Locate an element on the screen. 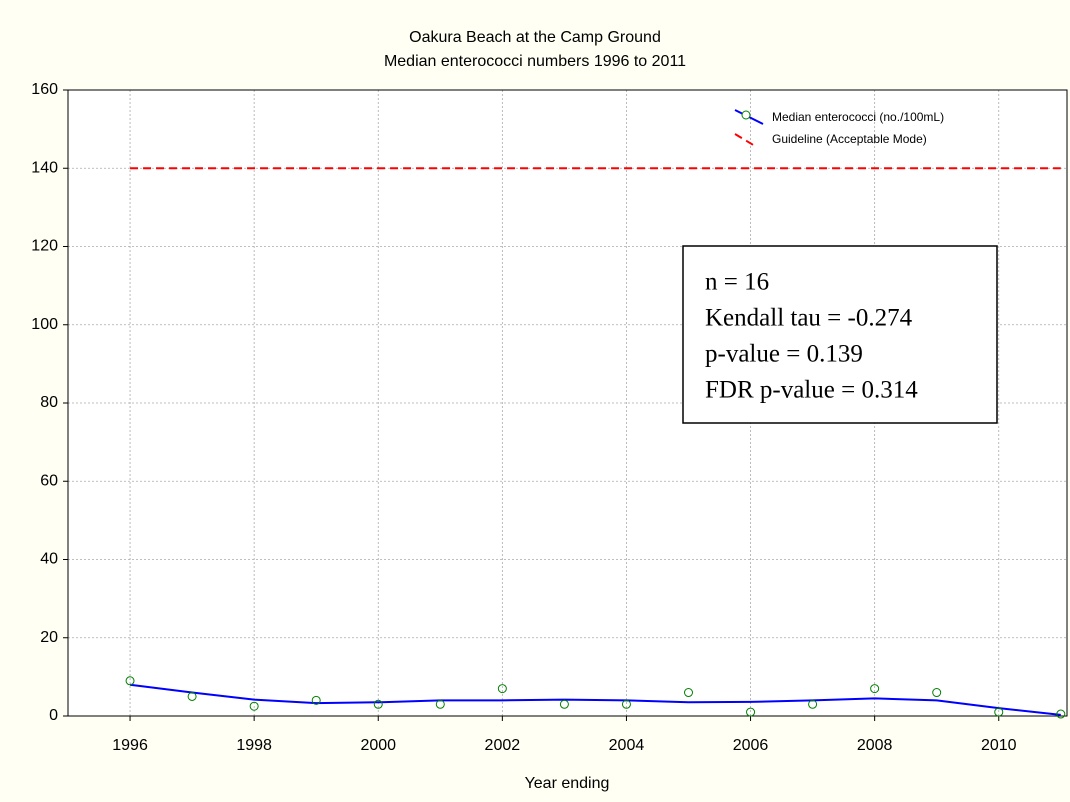 The width and height of the screenshot is (1070, 802). y-tick-label: 60 is located at coordinates (49, 480).